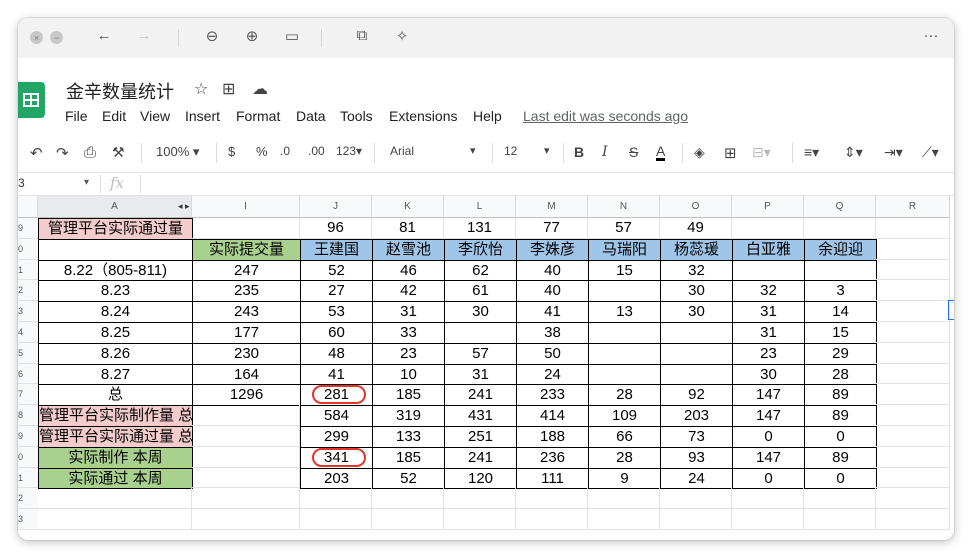 Image resolution: width=972 pixels, height=560 pixels. What do you see at coordinates (246, 207) in the screenshot?
I see `column-header-i: I` at bounding box center [246, 207].